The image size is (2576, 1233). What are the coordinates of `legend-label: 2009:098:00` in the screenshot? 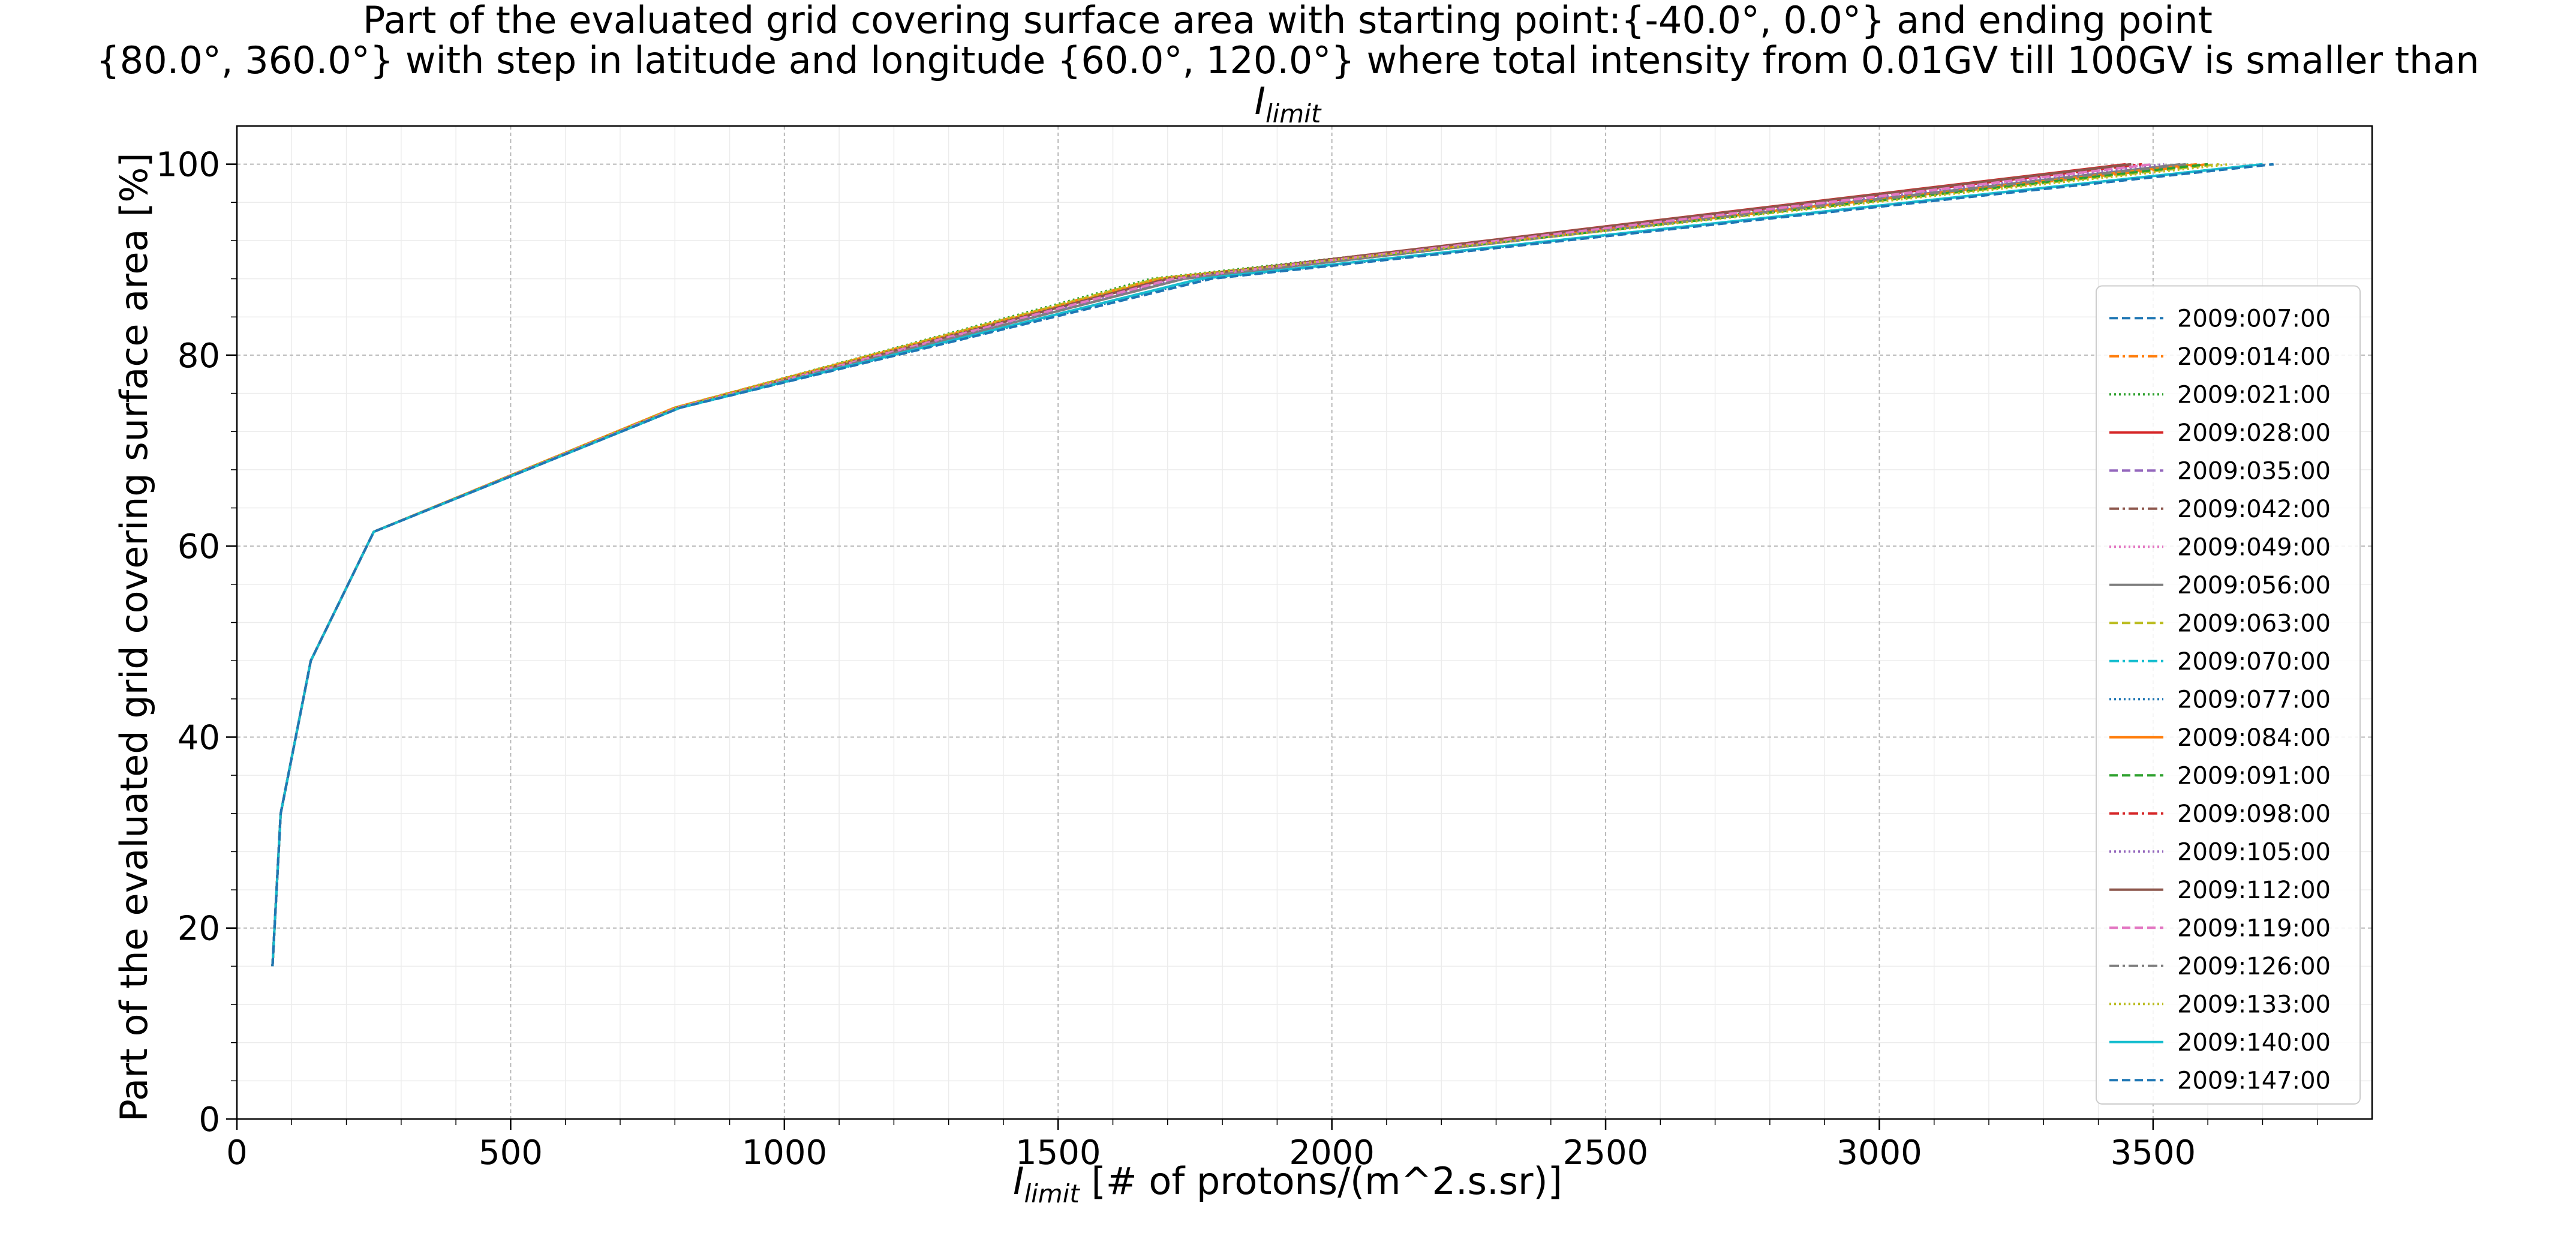 It's located at (2254, 814).